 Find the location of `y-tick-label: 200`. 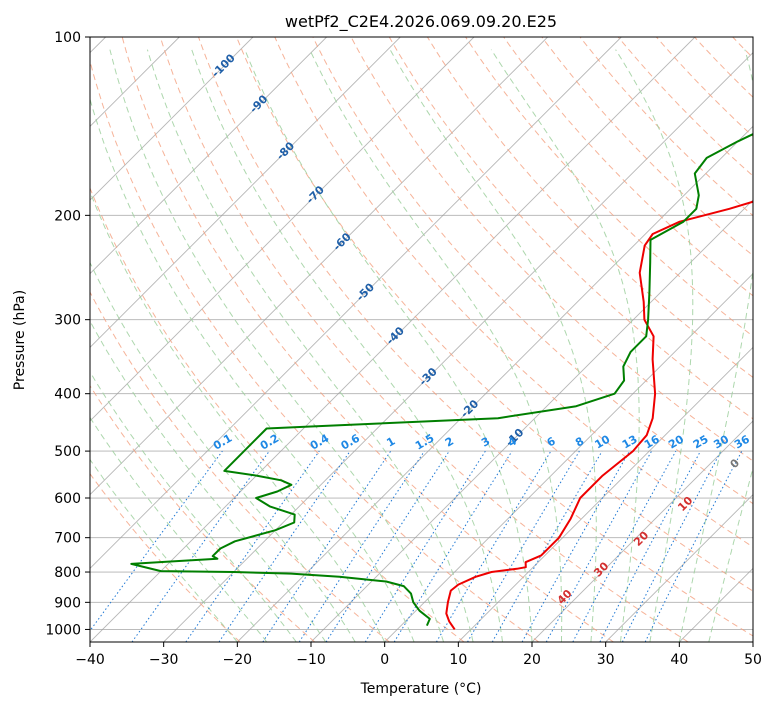

y-tick-label: 200 is located at coordinates (67, 216).